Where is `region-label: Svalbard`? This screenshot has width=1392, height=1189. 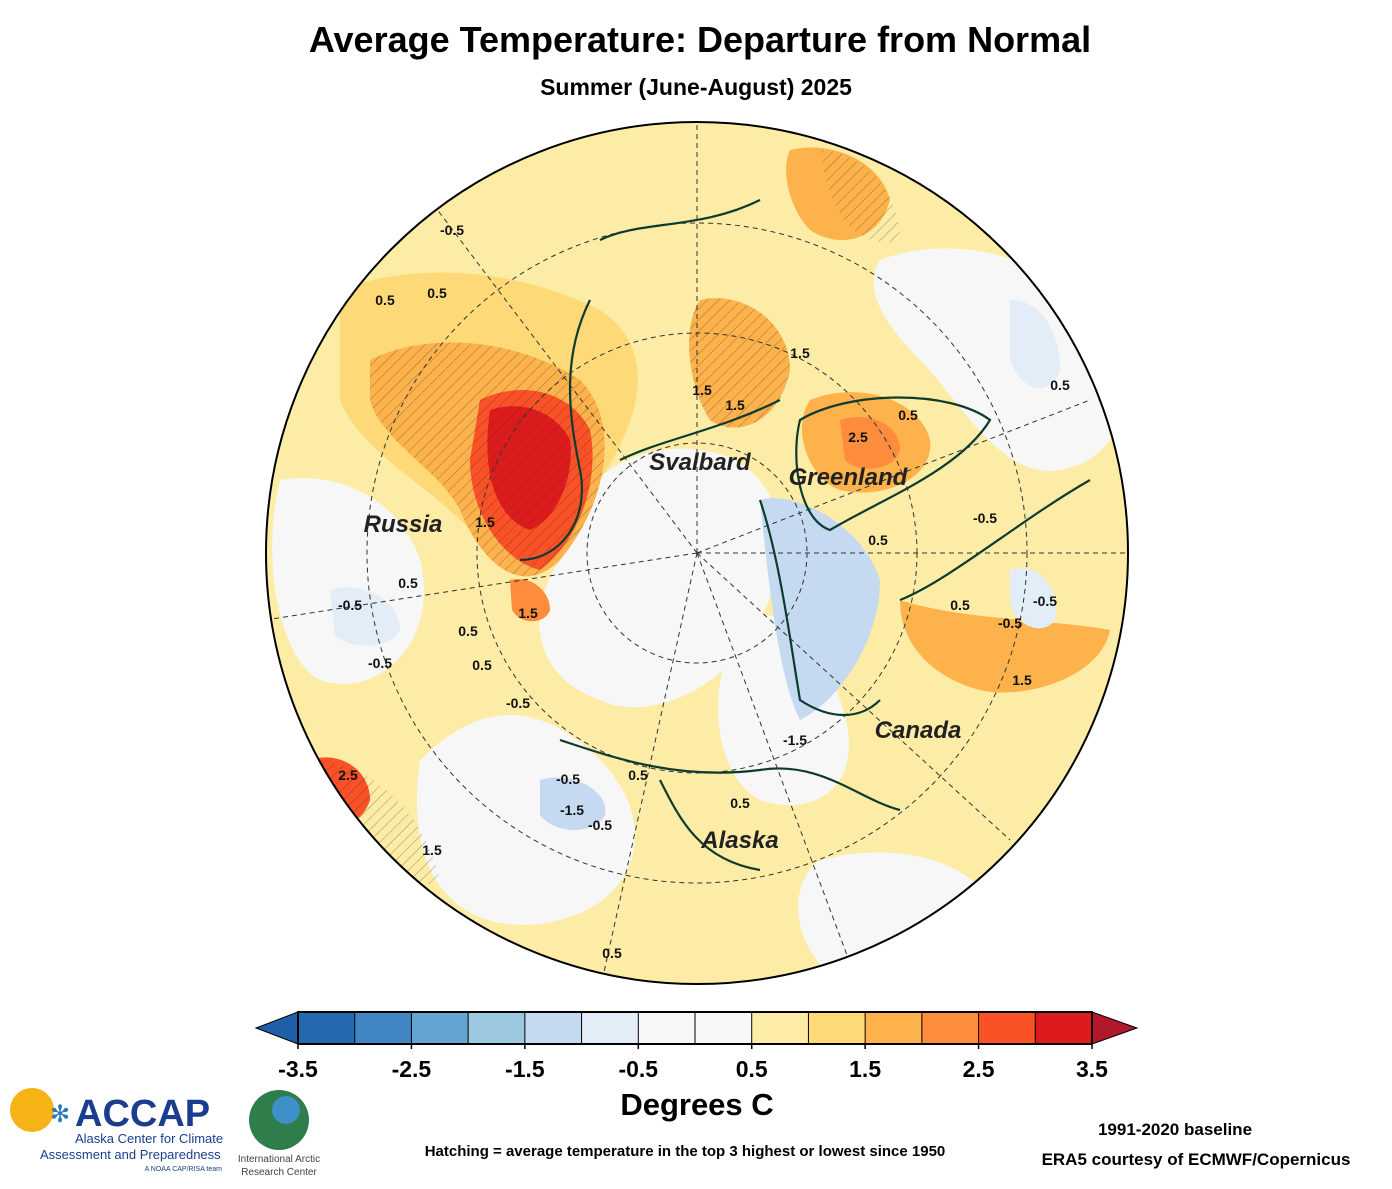 region-label: Svalbard is located at coordinates (700, 462).